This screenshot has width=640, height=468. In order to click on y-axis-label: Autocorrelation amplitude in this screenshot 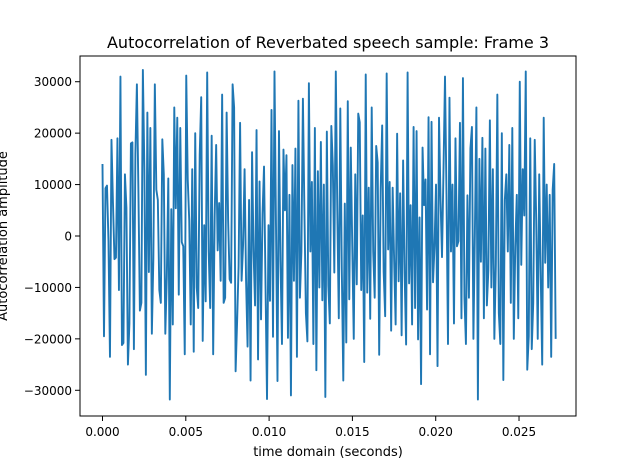, I will do `click(5, 236)`.